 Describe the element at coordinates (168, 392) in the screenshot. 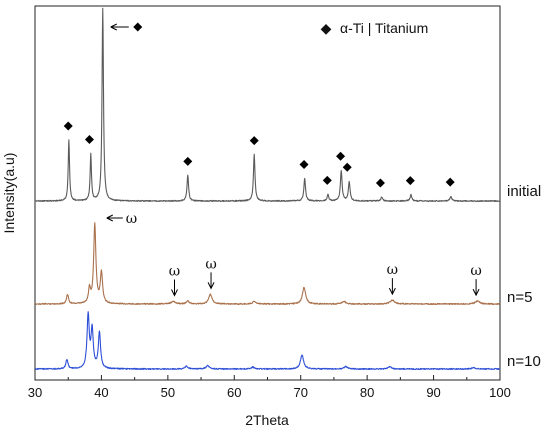

I see `x-tick-label: 50` at that location.